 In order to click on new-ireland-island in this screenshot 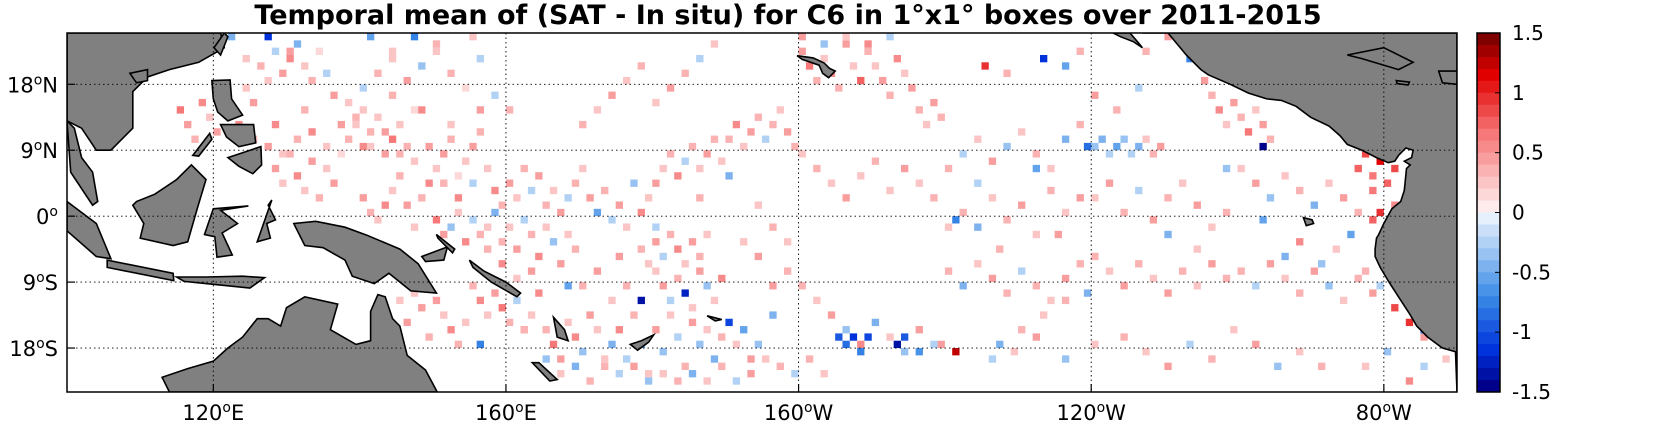, I will do `click(445, 244)`.